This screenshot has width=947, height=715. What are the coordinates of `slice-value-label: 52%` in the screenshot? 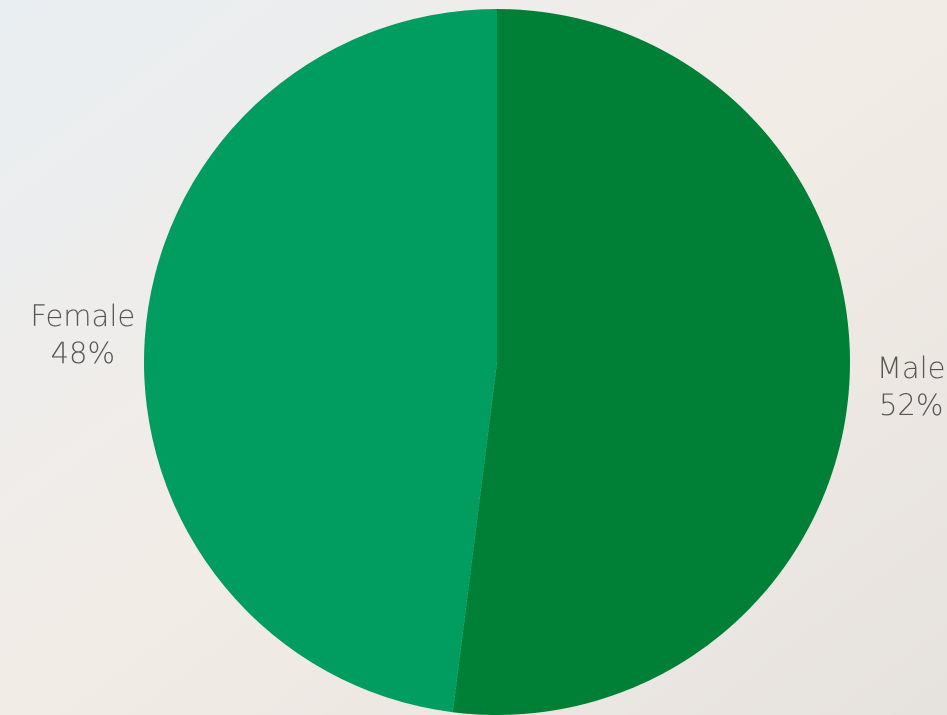 It's located at (911, 405).